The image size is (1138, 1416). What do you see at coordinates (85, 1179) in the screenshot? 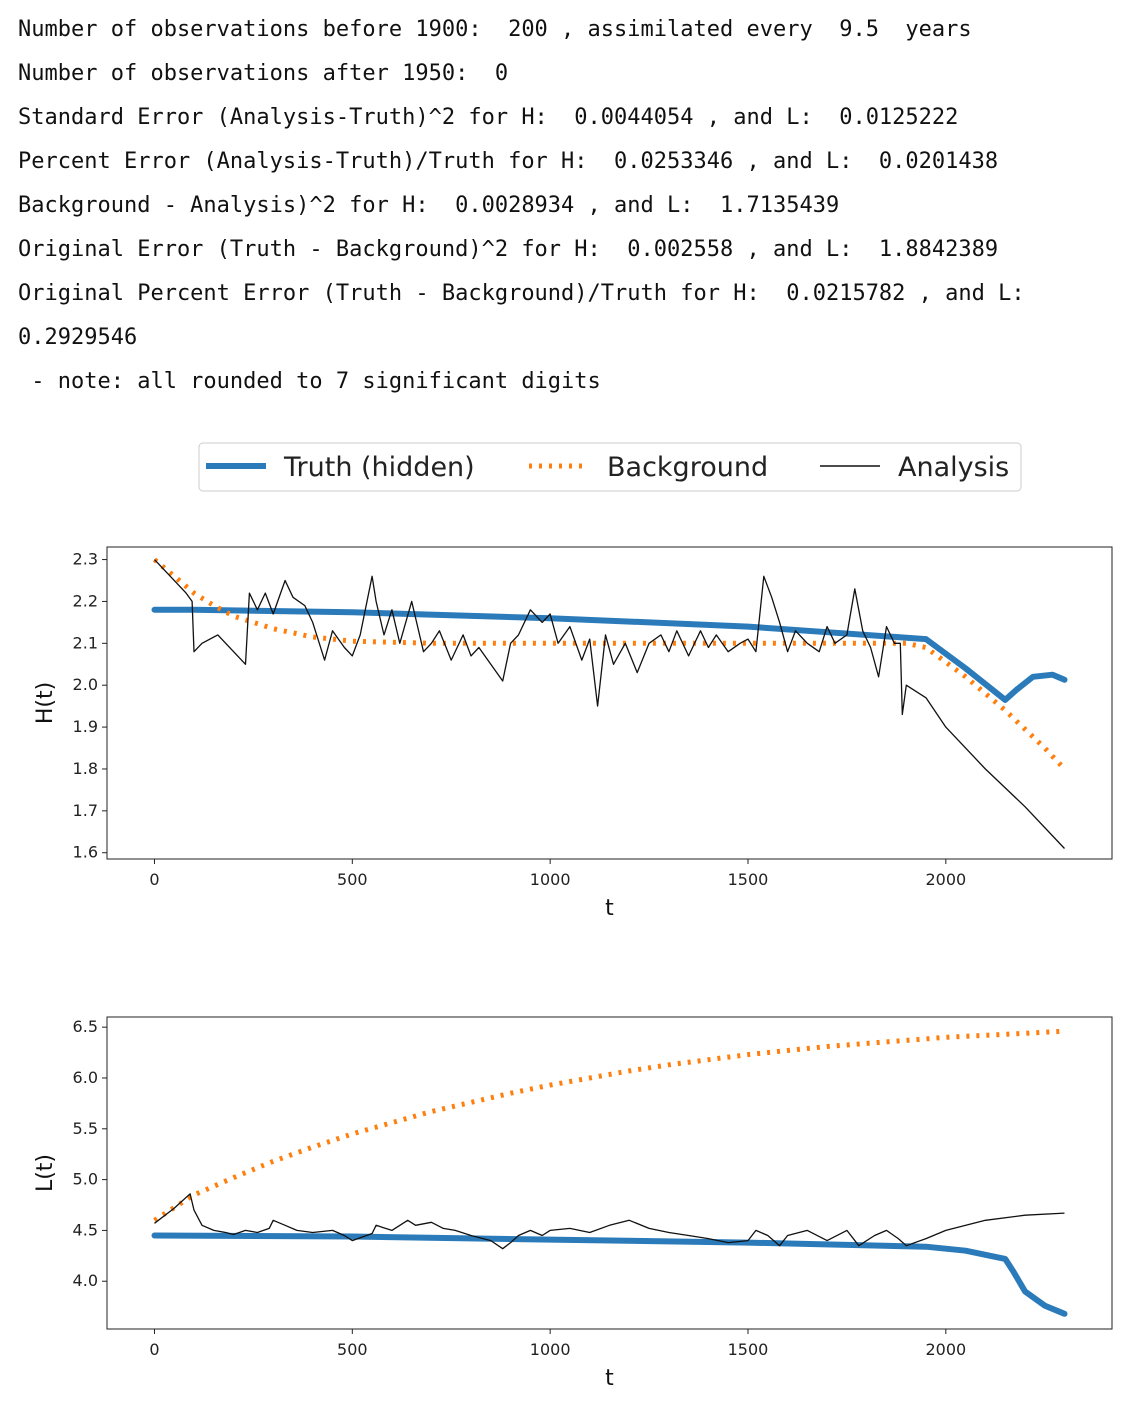
I see `y-tick-label: 5.0` at bounding box center [85, 1179].